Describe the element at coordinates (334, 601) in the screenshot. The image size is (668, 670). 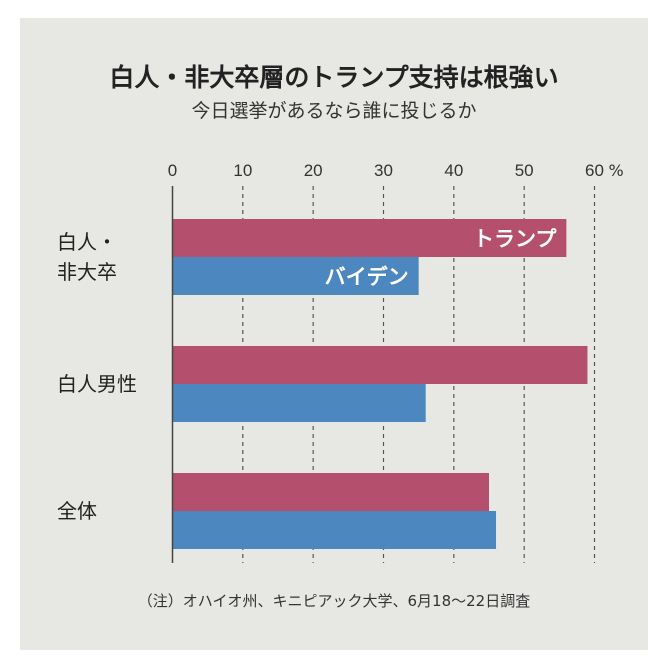
I see `chart-note: （注）オハイオ州、キニピアック大学、6月18〜22日調査` at that location.